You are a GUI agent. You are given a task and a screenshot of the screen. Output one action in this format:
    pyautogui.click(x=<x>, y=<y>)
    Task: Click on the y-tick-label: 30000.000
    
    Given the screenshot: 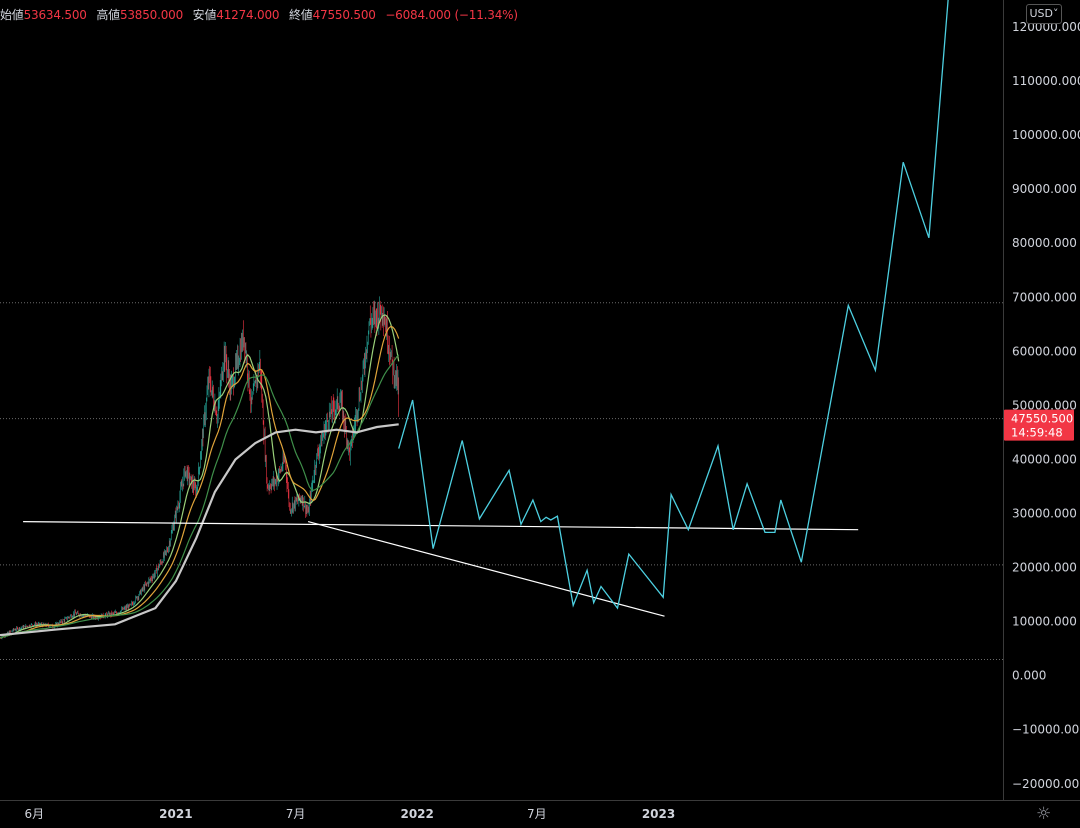 What is the action you would take?
    pyautogui.click(x=1044, y=514)
    